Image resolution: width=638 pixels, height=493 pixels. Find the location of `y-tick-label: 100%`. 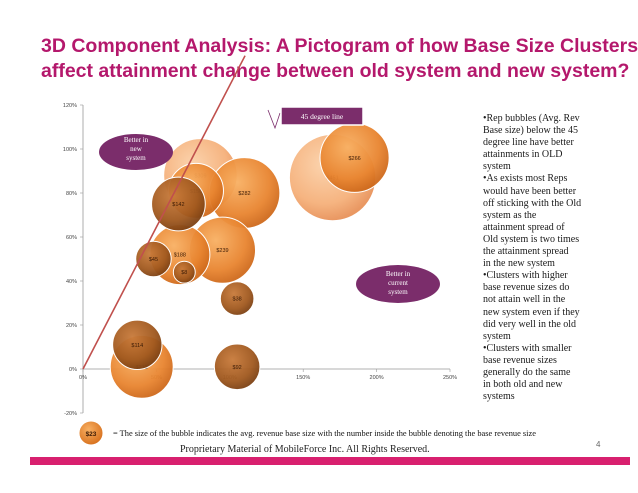

y-tick-label: 100% is located at coordinates (70, 150).